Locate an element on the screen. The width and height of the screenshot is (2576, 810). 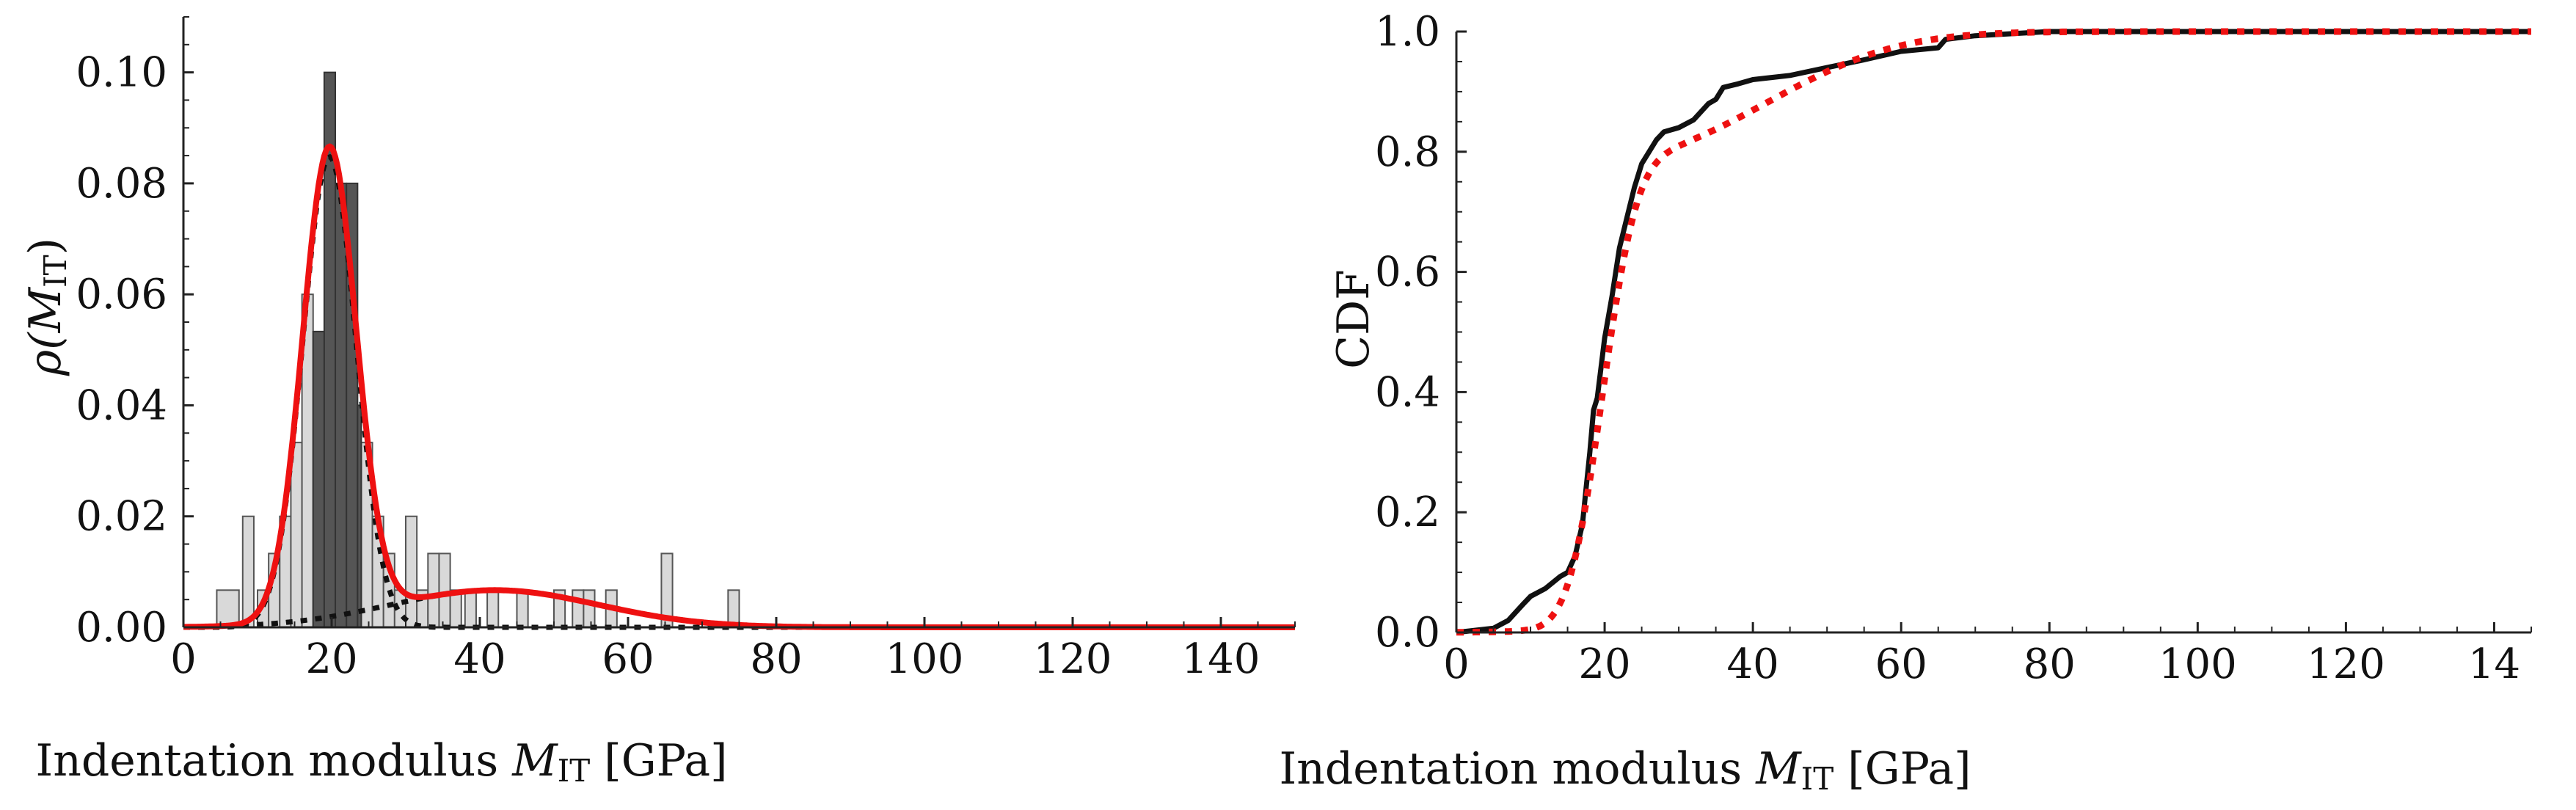
cdf-y-tick-label: 1.0 is located at coordinates (1407, 32).